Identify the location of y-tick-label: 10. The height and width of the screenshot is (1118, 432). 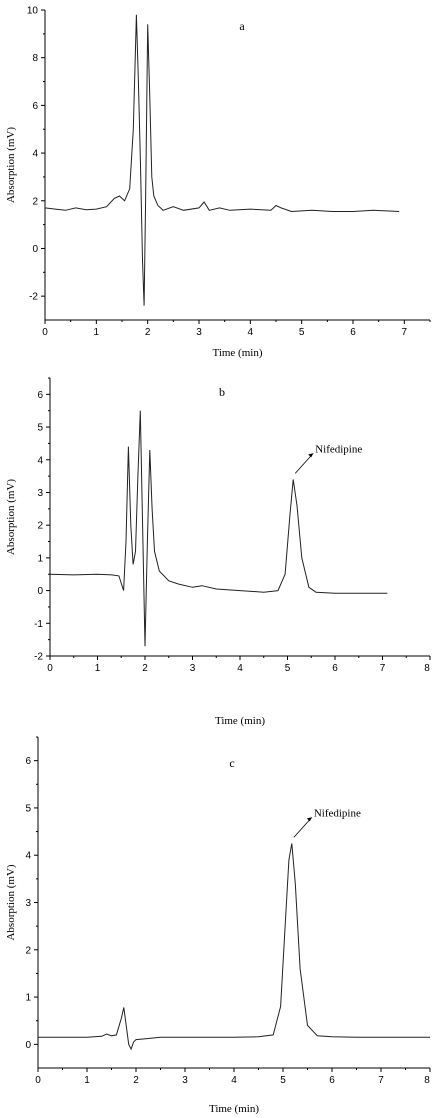
(33, 11).